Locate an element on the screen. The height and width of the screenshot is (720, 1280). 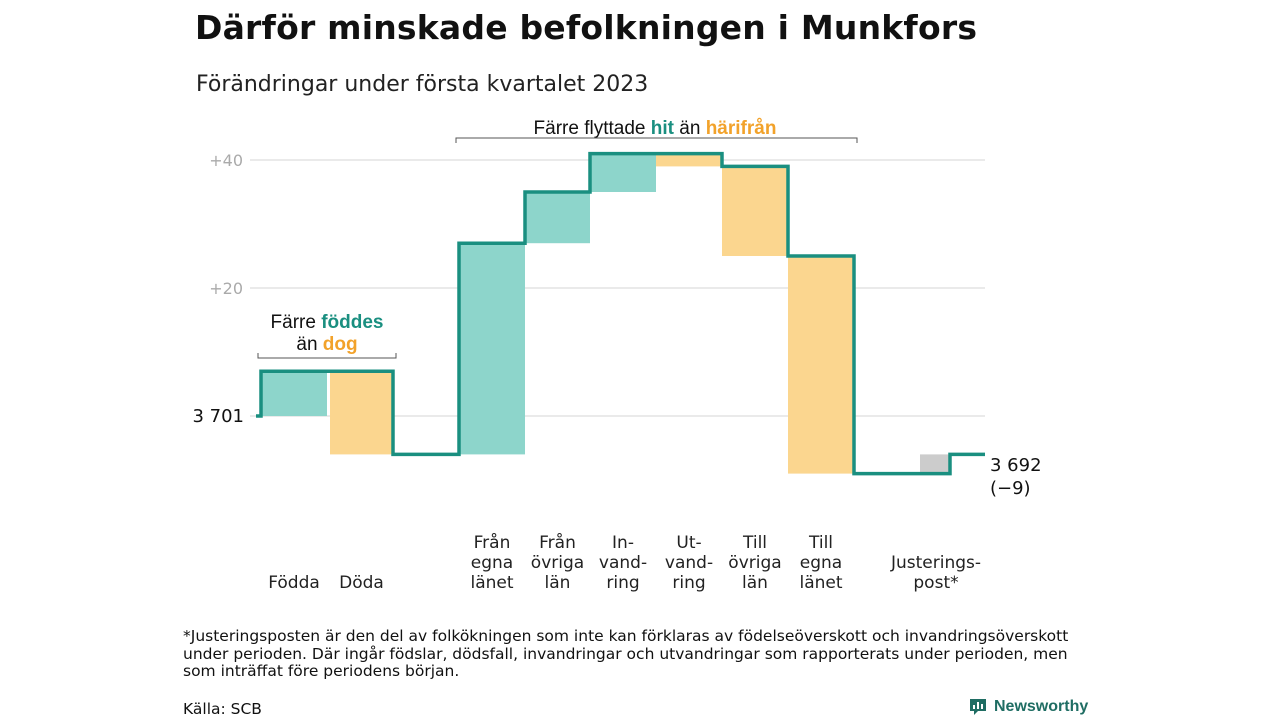
brand-name: Newsworthy is located at coordinates (1041, 706).